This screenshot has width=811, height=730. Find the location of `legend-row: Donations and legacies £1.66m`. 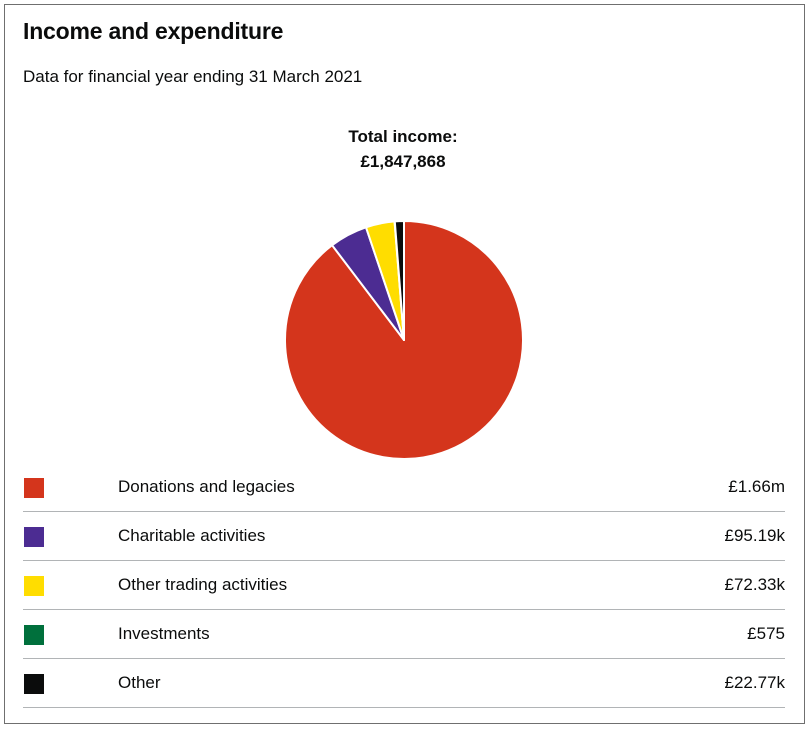

legend-row: Donations and legacies £1.66m is located at coordinates (404, 487).